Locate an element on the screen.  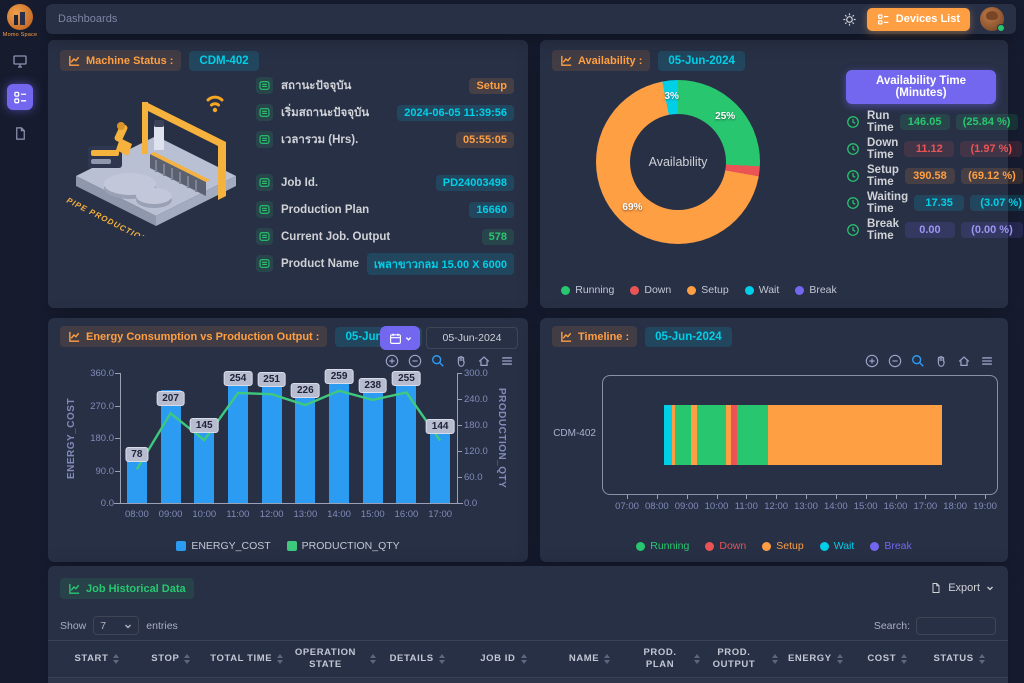
table-controls: Show 7 entries Search: is located at coordinates (528, 625).